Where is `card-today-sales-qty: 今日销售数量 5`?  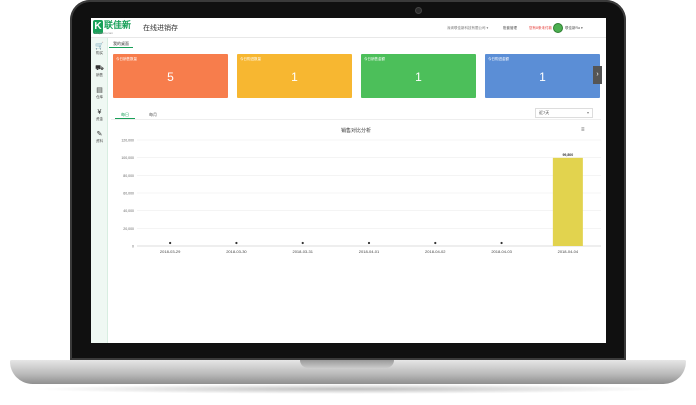
card-today-sales-qty: 今日销售数量 5 is located at coordinates (170, 76).